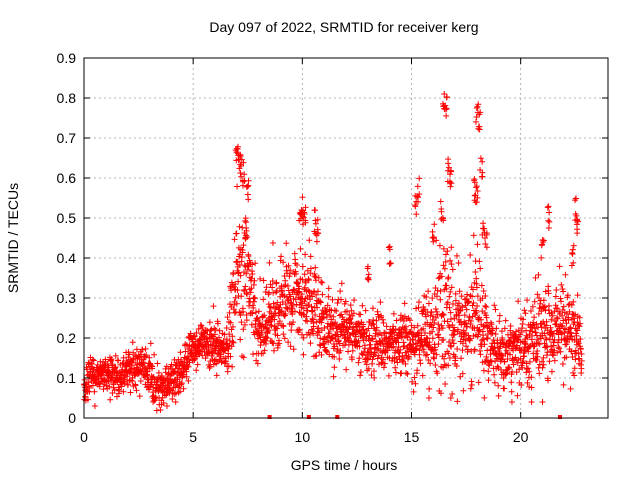  Describe the element at coordinates (67, 58) in the screenshot. I see `y-tick-label: 0.9` at that location.